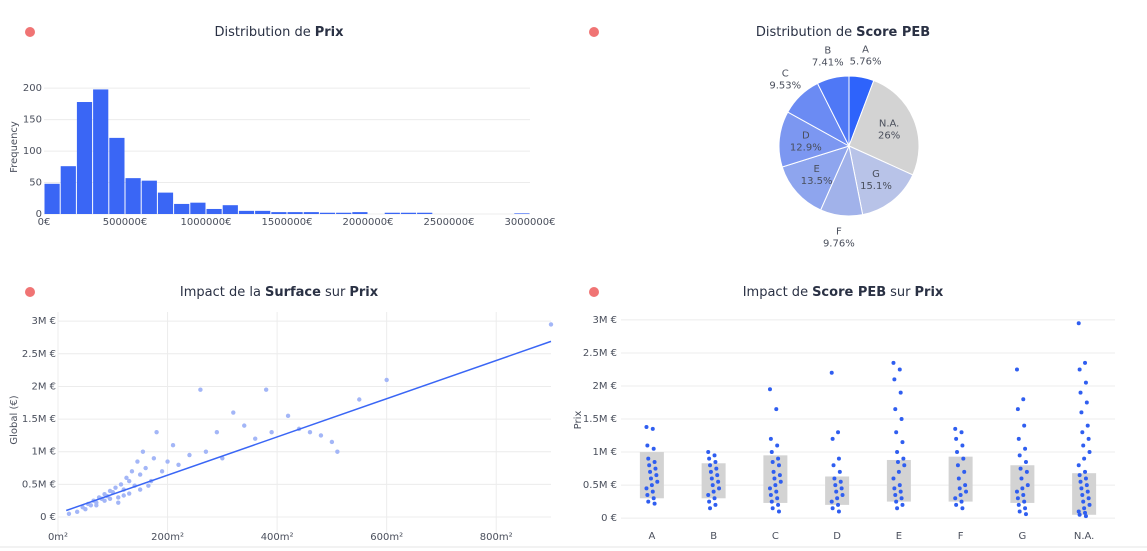  I want to click on x-tick-label: 0m², so click(58, 537).